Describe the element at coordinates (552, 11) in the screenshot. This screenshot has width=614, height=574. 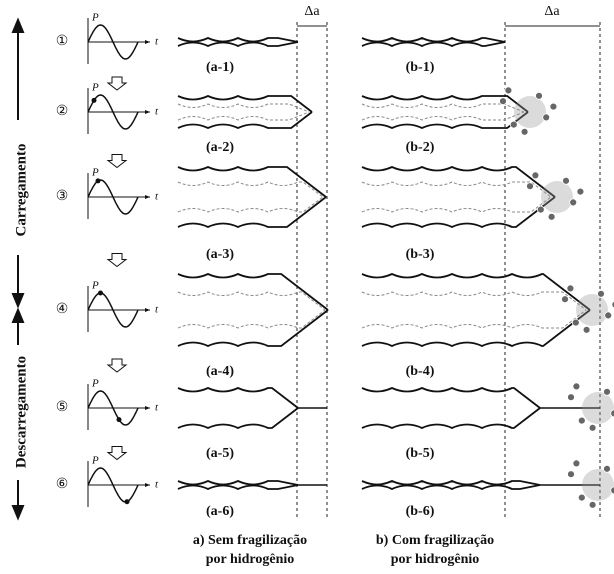
I see `delta-a-label: Δa` at that location.